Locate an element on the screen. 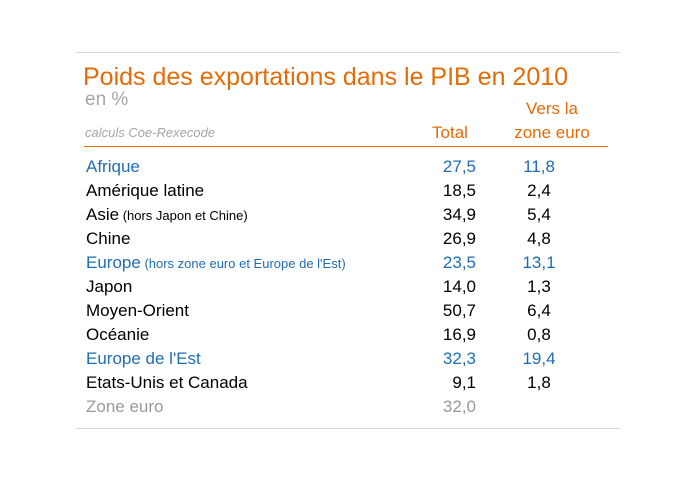  region-label: Asie is located at coordinates (103, 214).